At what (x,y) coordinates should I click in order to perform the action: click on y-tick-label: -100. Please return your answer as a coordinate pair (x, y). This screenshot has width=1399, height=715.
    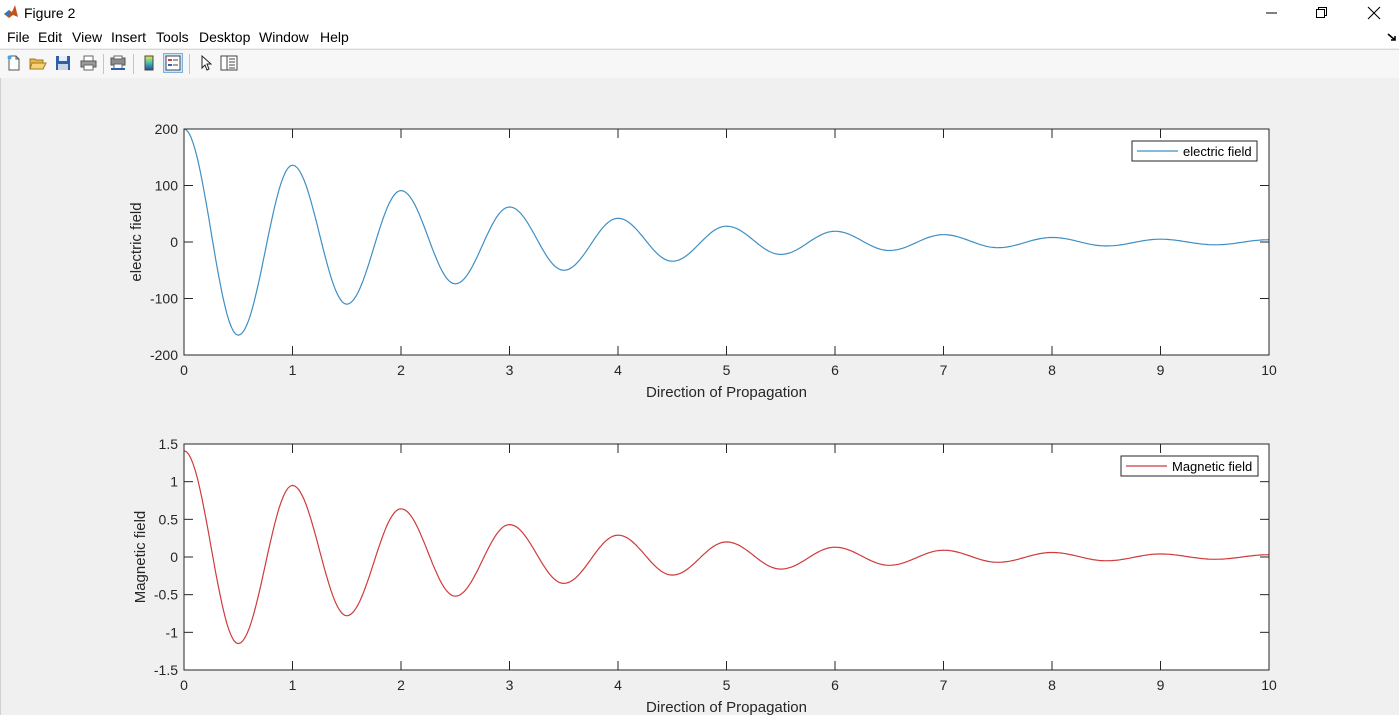
    Looking at the image, I should click on (164, 299).